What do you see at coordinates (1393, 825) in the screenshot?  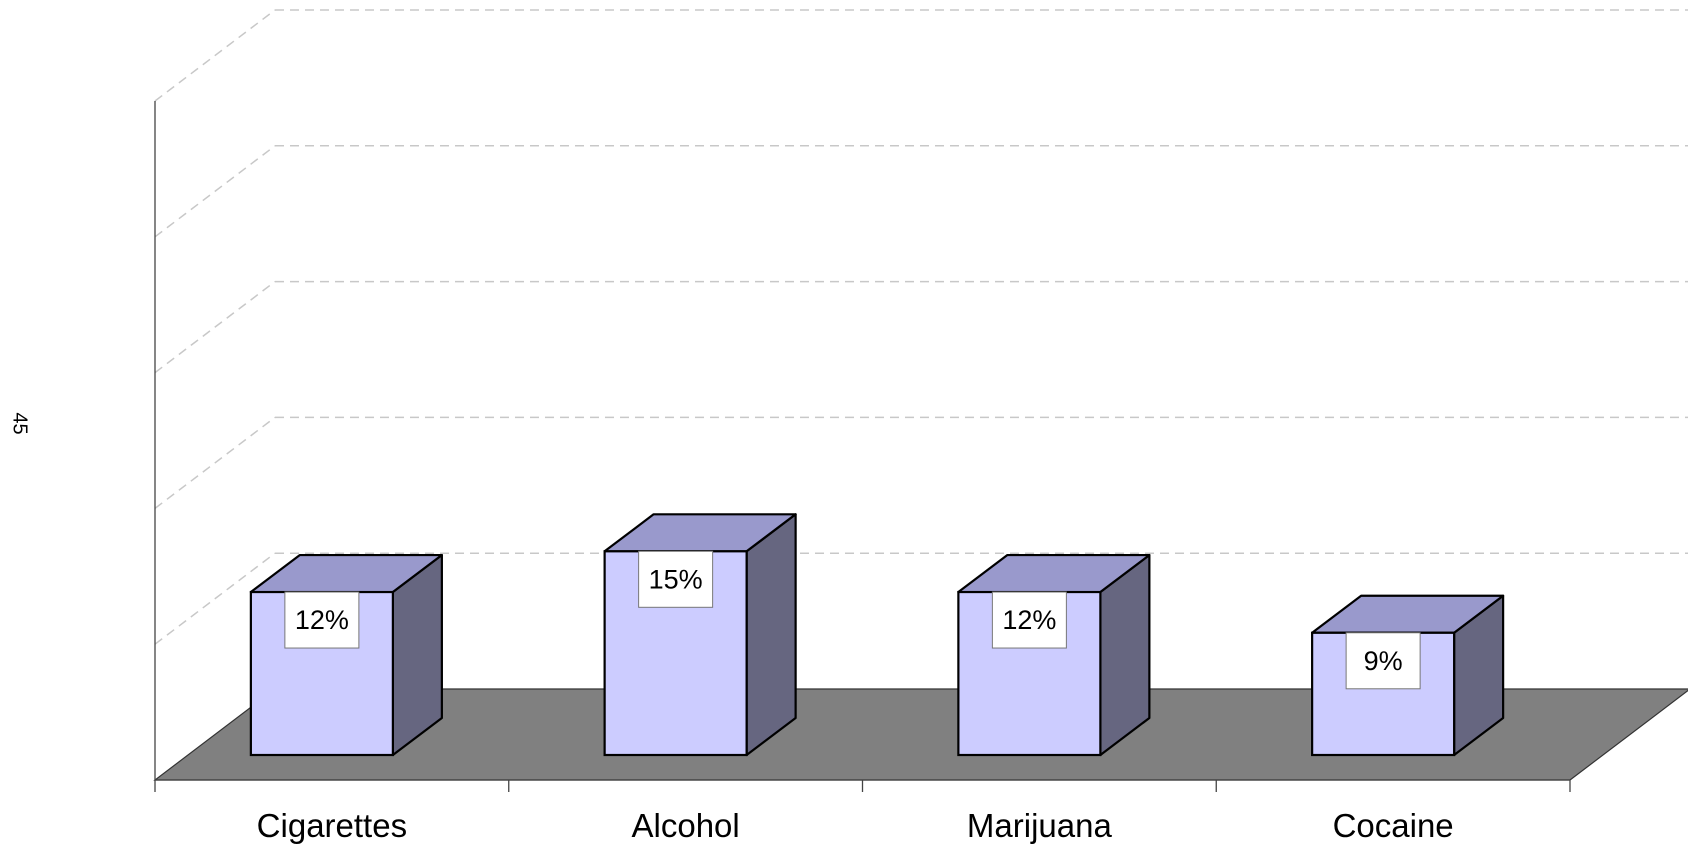 I see `category-label: Cocaine` at bounding box center [1393, 825].